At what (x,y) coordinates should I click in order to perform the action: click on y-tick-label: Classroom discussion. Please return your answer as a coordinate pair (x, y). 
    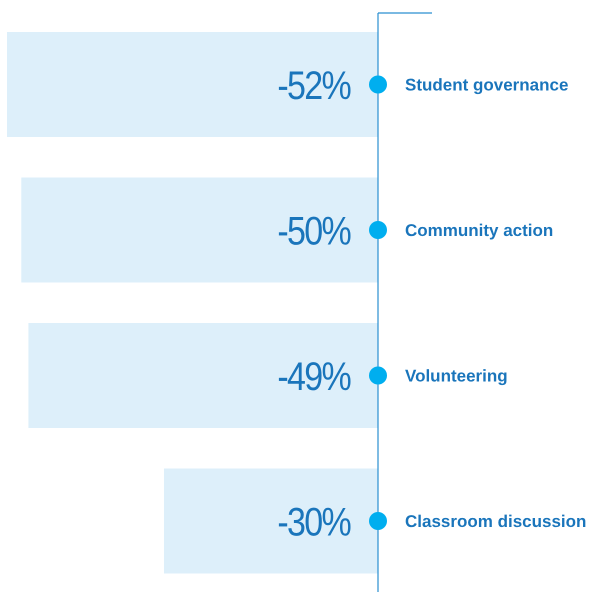
    Looking at the image, I should click on (495, 521).